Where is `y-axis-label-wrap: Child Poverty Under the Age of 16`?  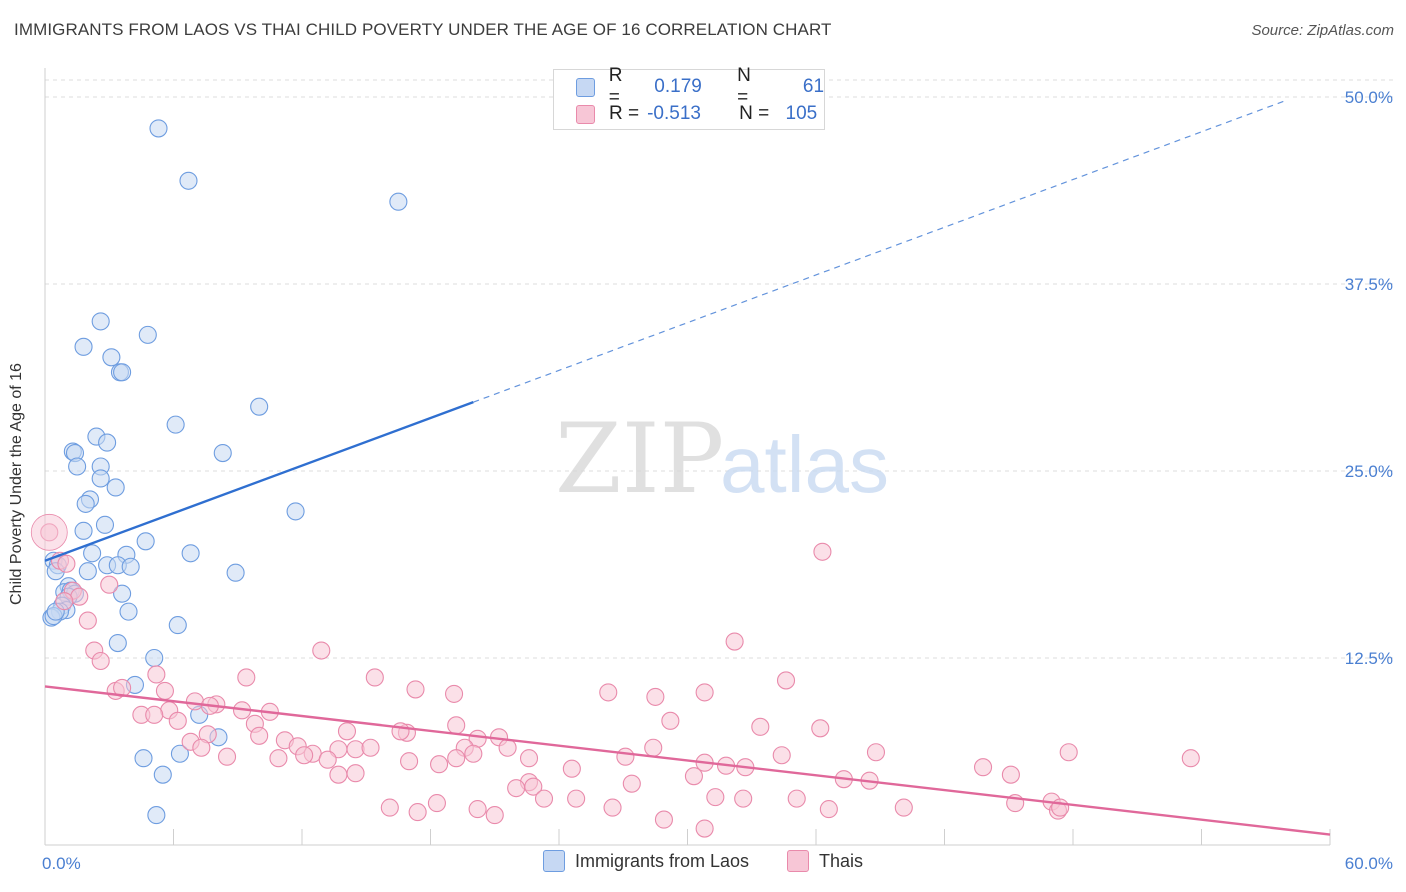 y-axis-label-wrap: Child Poverty Under the Age of 16 is located at coordinates (17, 409).